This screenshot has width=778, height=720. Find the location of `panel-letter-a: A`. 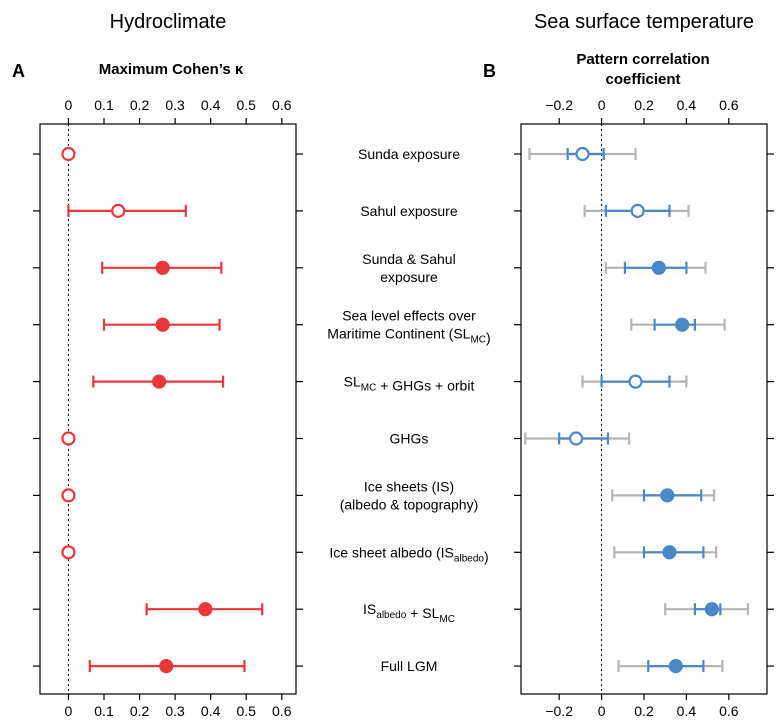

panel-letter-a: A is located at coordinates (18, 71).